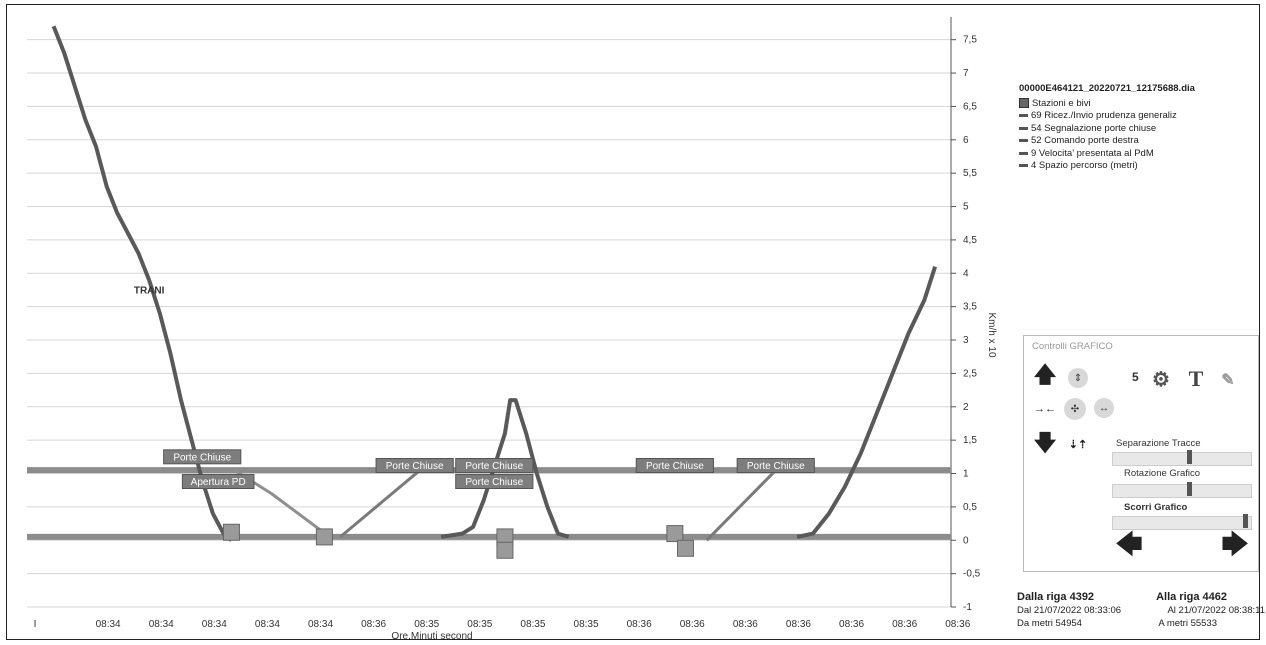 The image size is (1266, 645). I want to click on rotazione-grafico-thumb, so click(1189, 489).